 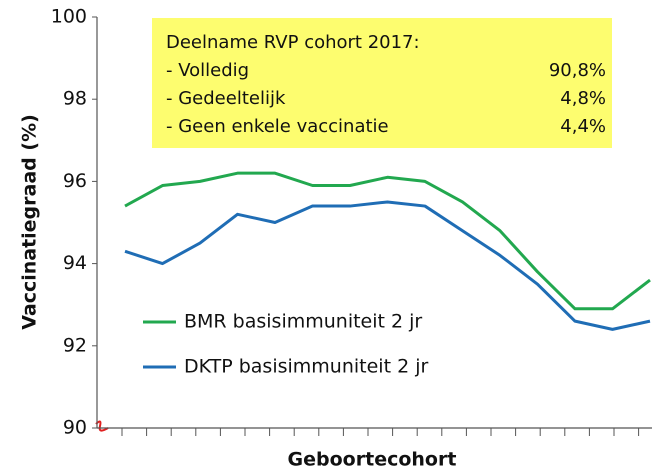 What do you see at coordinates (583, 126) in the screenshot?
I see `annotation-value: 4,4%` at bounding box center [583, 126].